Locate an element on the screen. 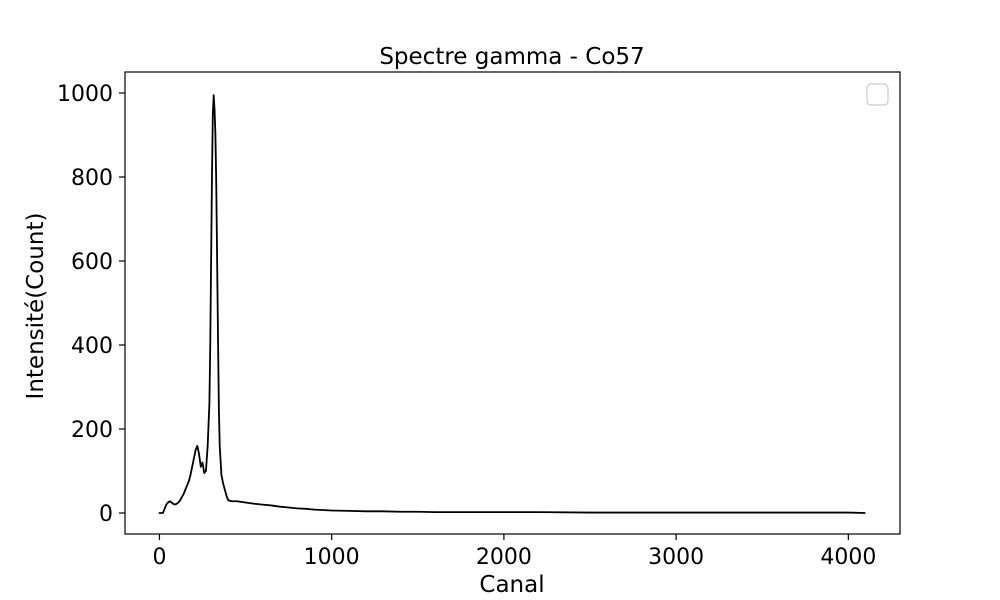  y-axis-label: Intensité(Count) is located at coordinates (36, 306).